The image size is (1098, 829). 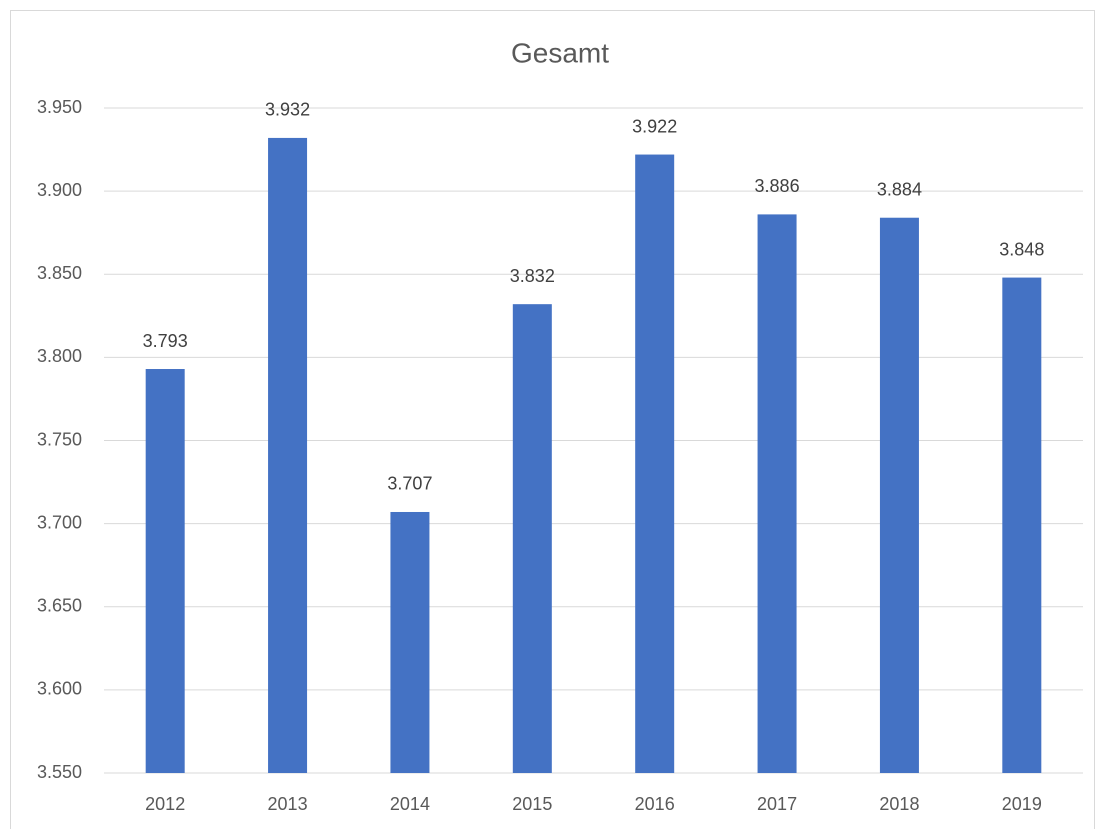 I want to click on value-label: 3.793, so click(x=165, y=341).